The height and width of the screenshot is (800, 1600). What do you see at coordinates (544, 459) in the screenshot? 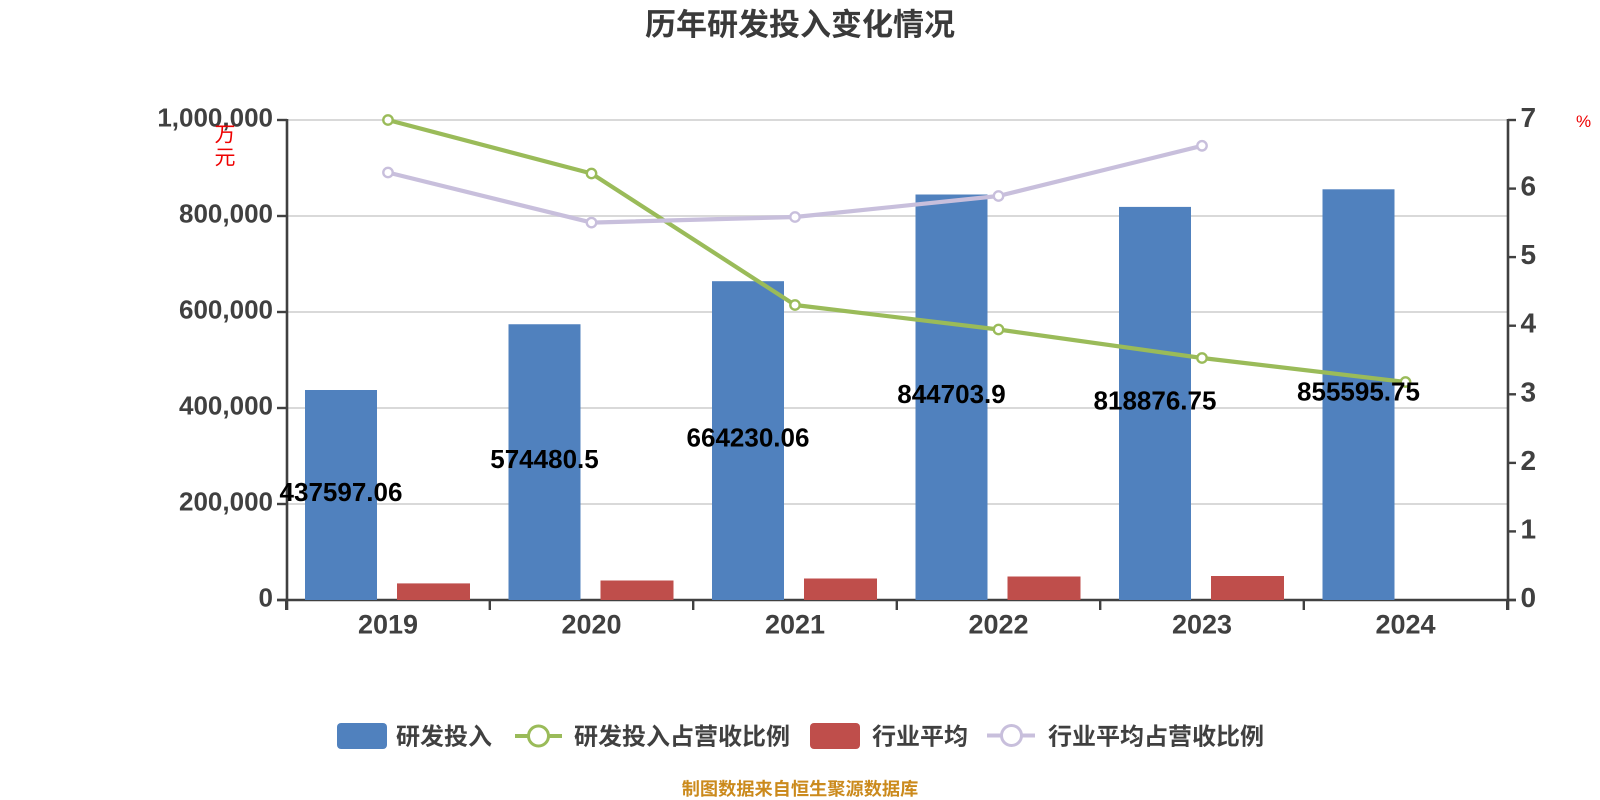
I see `svg-text: 574480.5` at bounding box center [544, 459].